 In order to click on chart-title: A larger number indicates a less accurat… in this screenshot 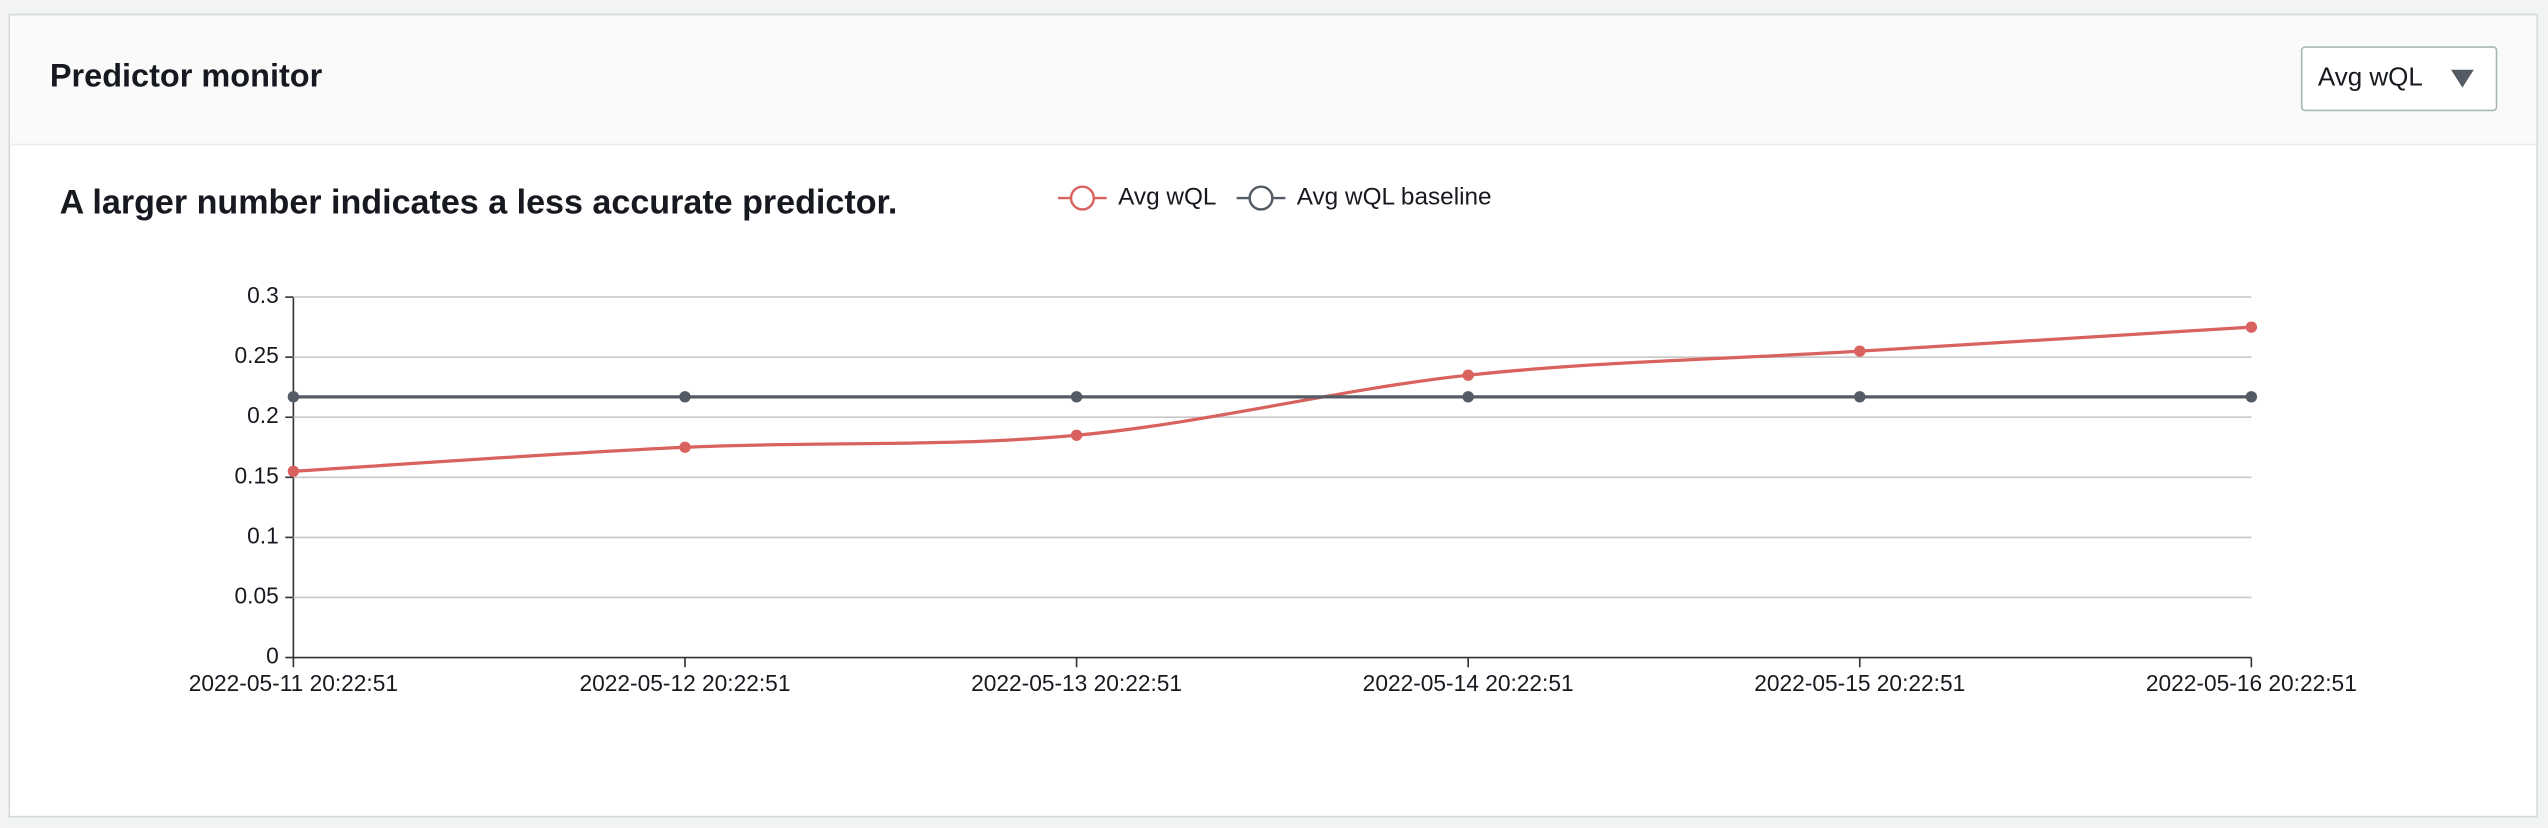, I will do `click(479, 203)`.